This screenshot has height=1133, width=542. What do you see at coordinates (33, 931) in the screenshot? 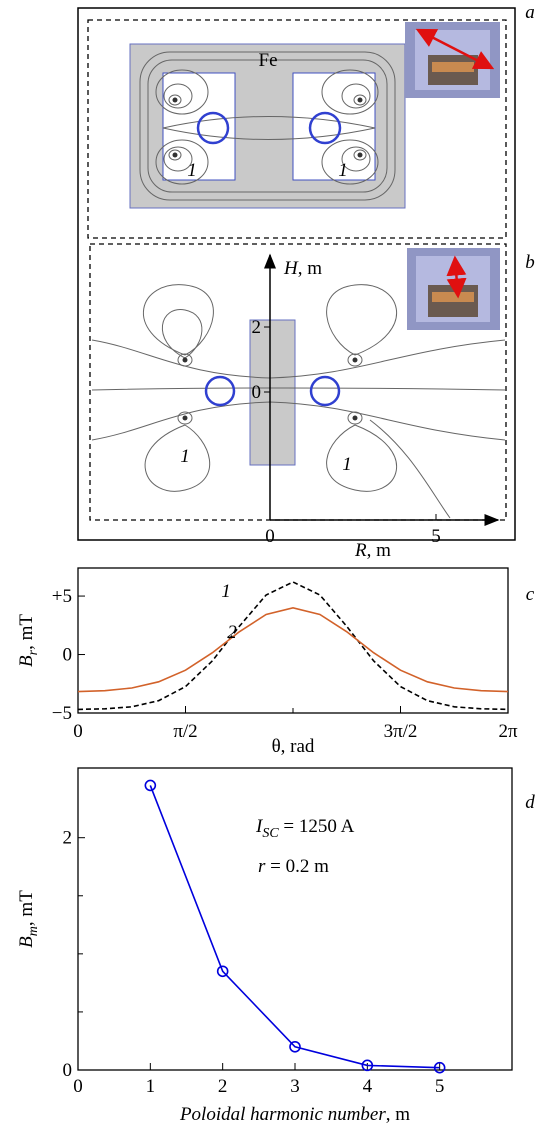
I see `subscript: m` at bounding box center [33, 931].